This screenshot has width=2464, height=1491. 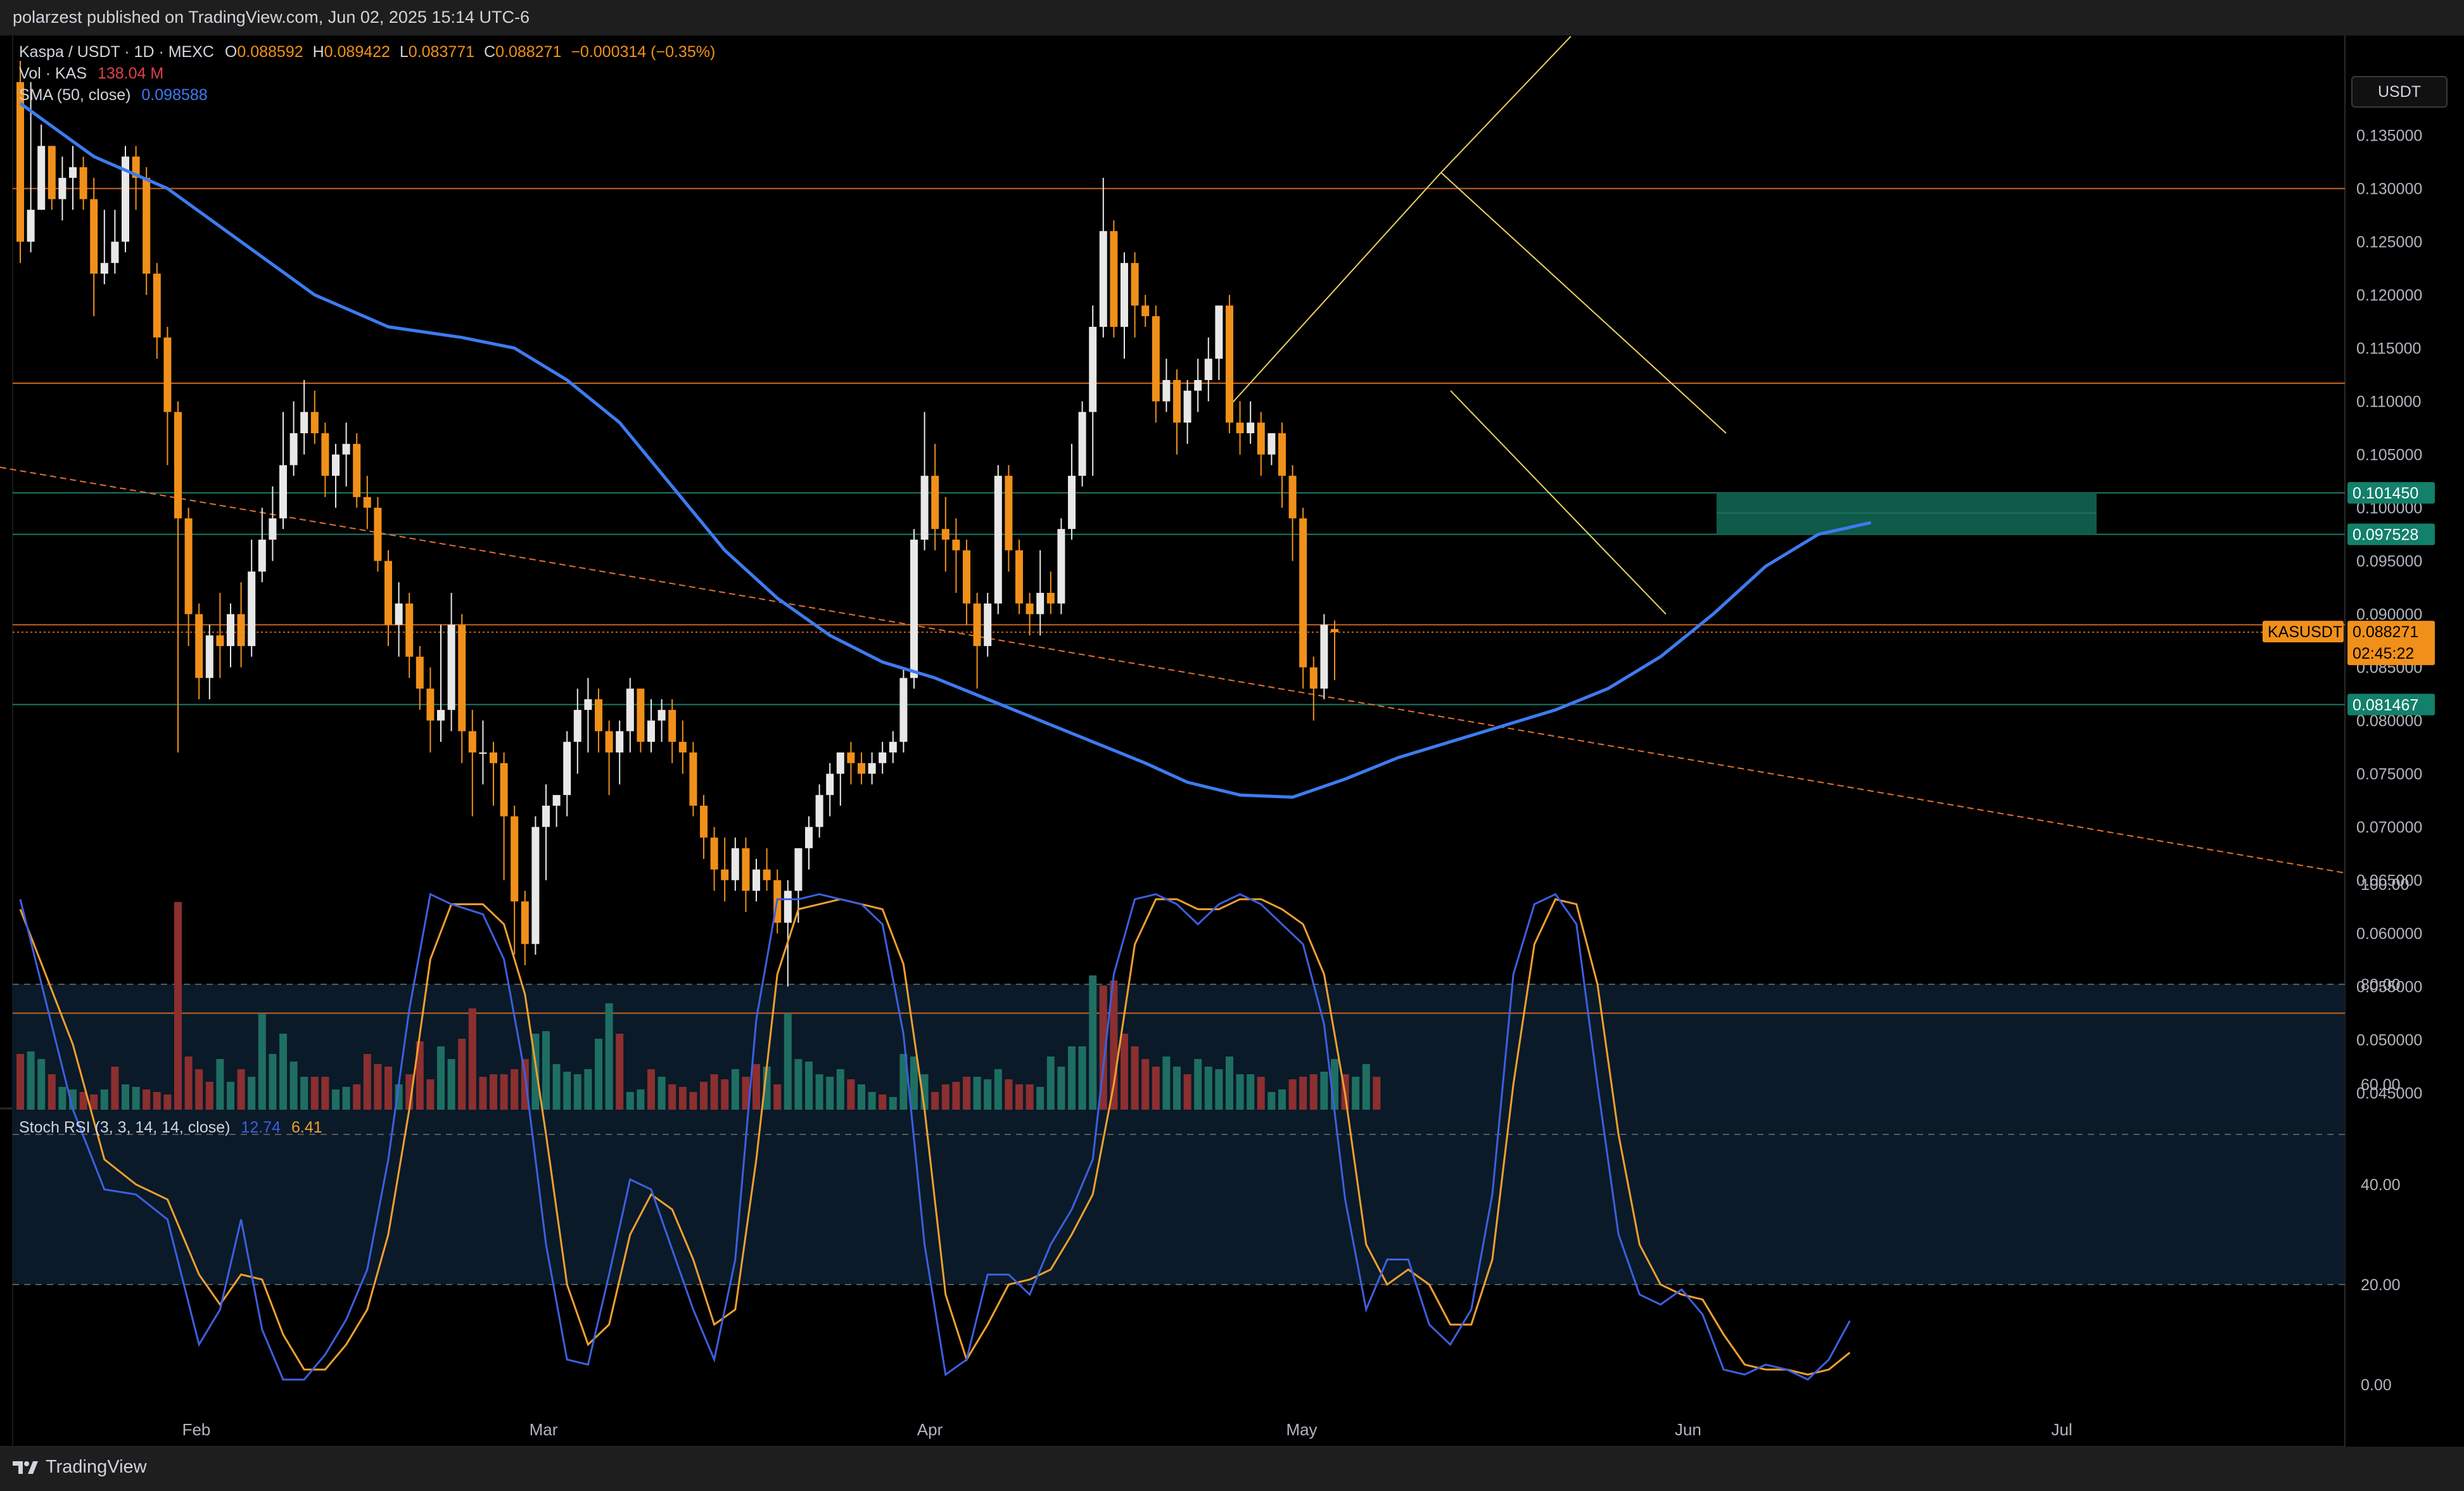 I want to click on close-label: C, so click(x=490, y=52).